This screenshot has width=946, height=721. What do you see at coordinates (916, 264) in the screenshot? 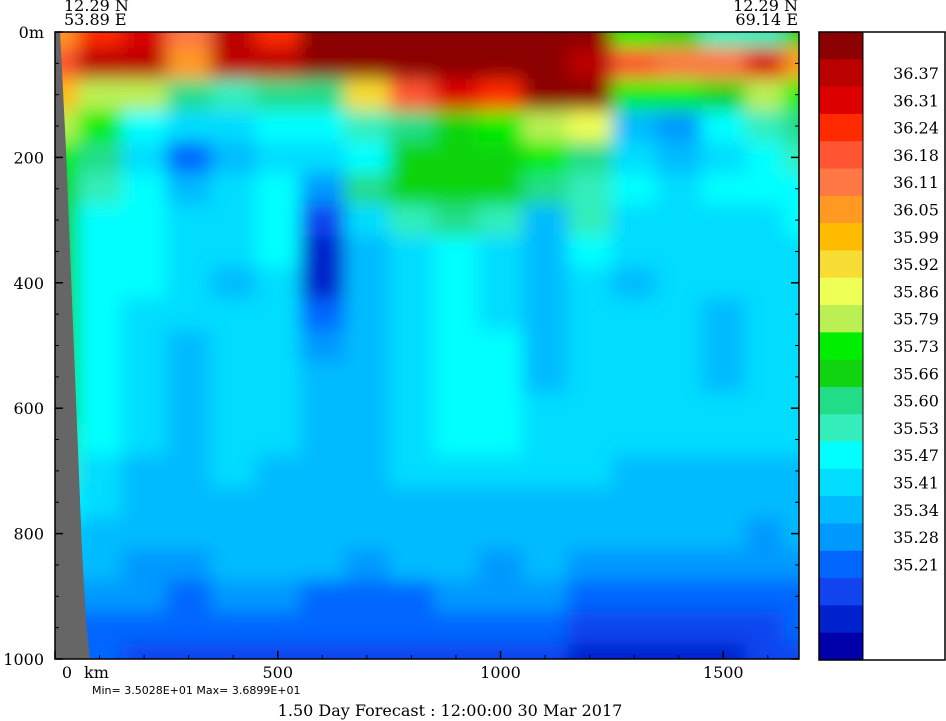
I see `colorbar-label: 35.92` at bounding box center [916, 264].